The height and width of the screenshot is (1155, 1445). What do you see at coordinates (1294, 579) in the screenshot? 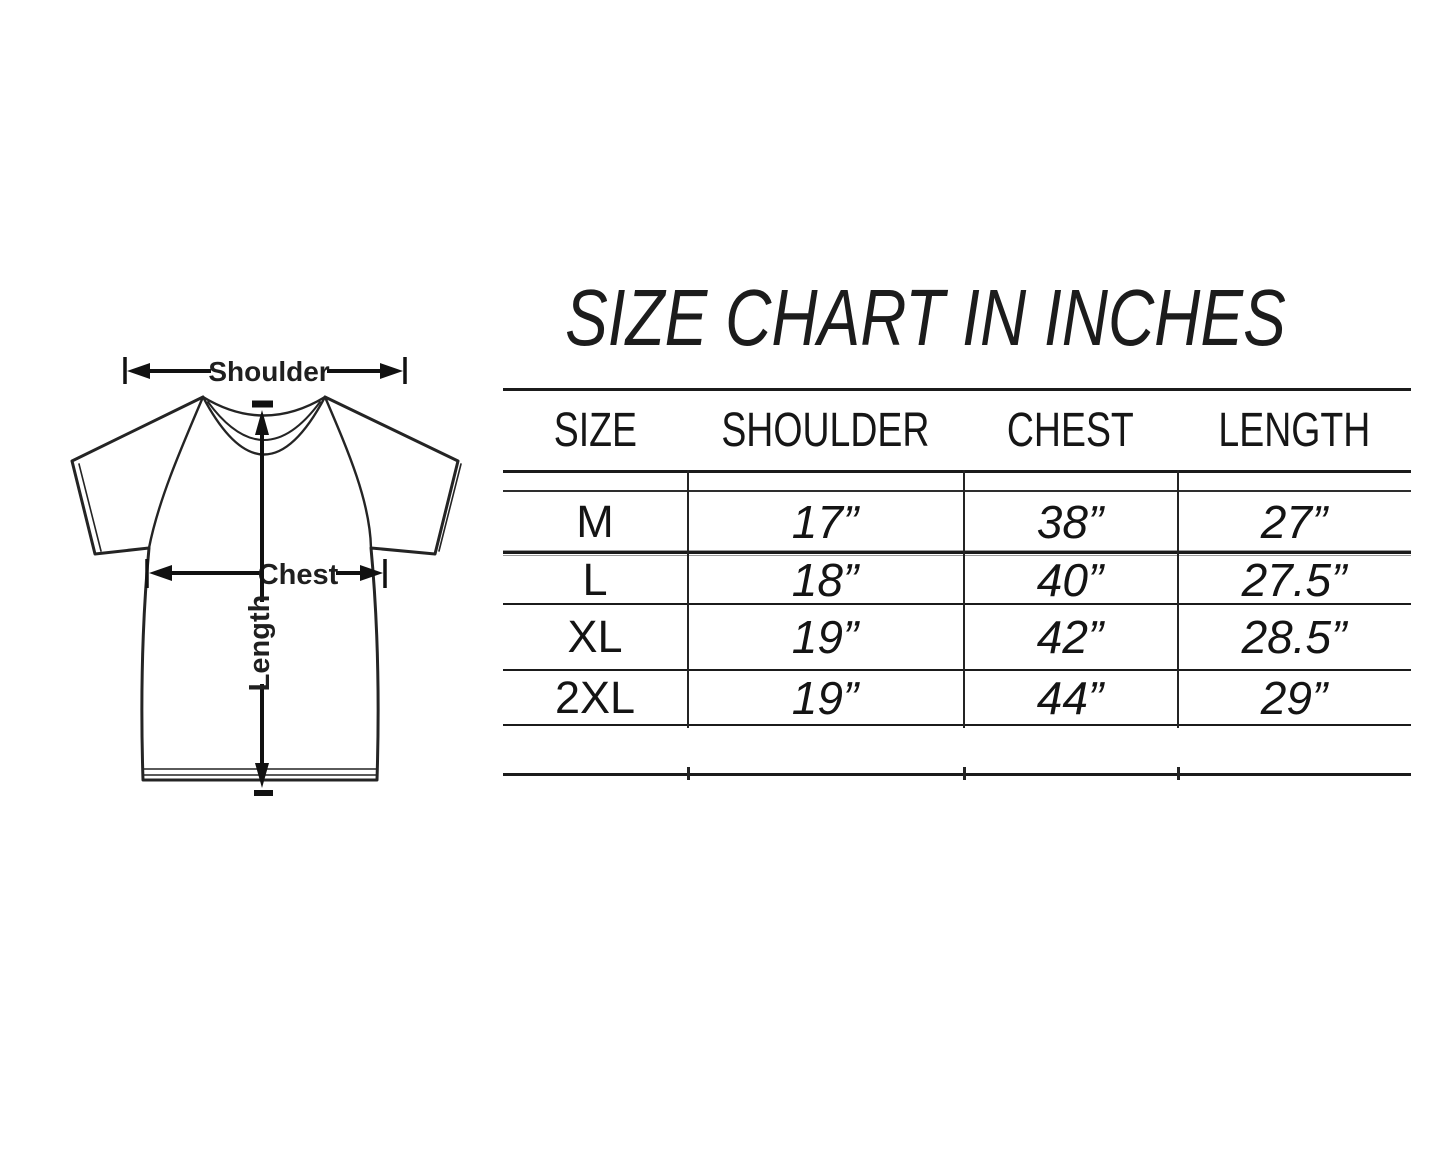
I see `cell-length: 27.5”` at bounding box center [1294, 579].